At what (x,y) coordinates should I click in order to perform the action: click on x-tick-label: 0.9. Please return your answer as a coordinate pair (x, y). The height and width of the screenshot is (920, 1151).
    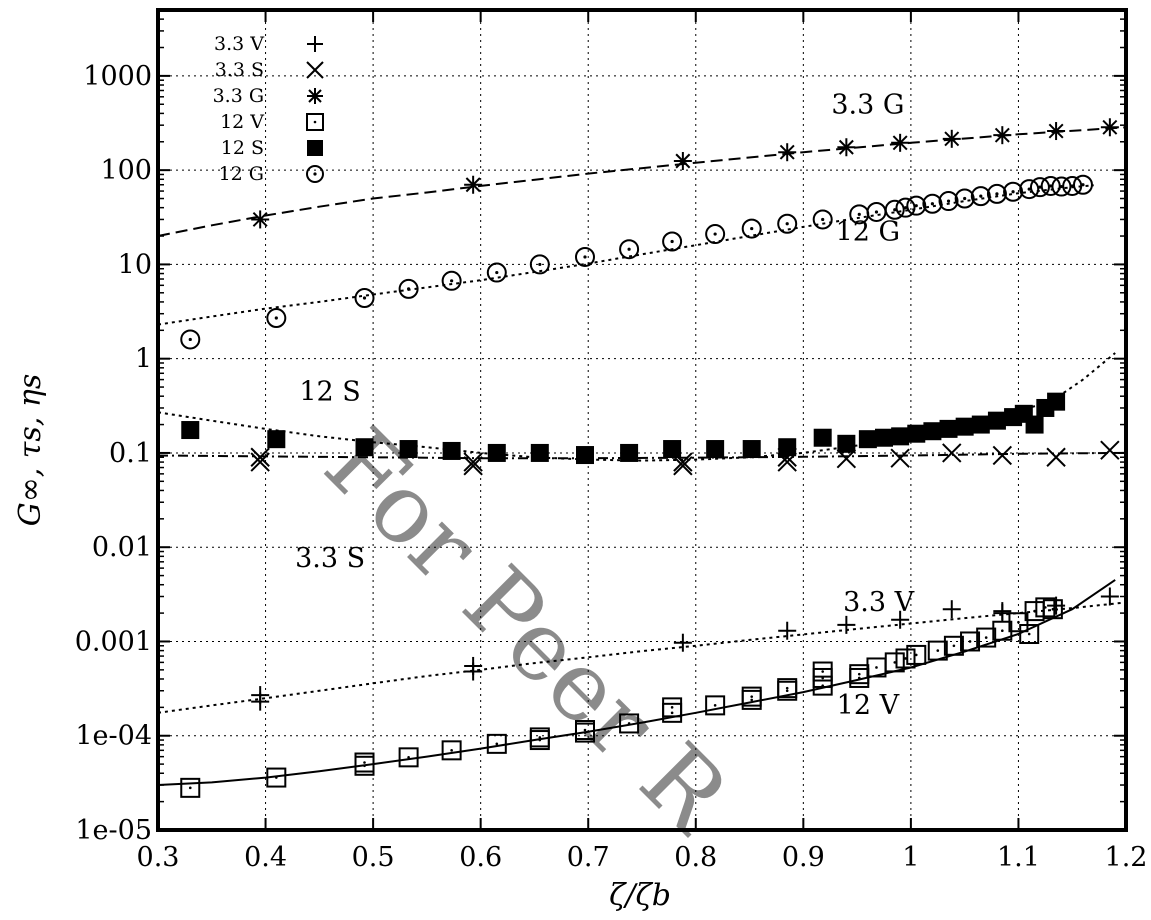
    Looking at the image, I should click on (803, 857).